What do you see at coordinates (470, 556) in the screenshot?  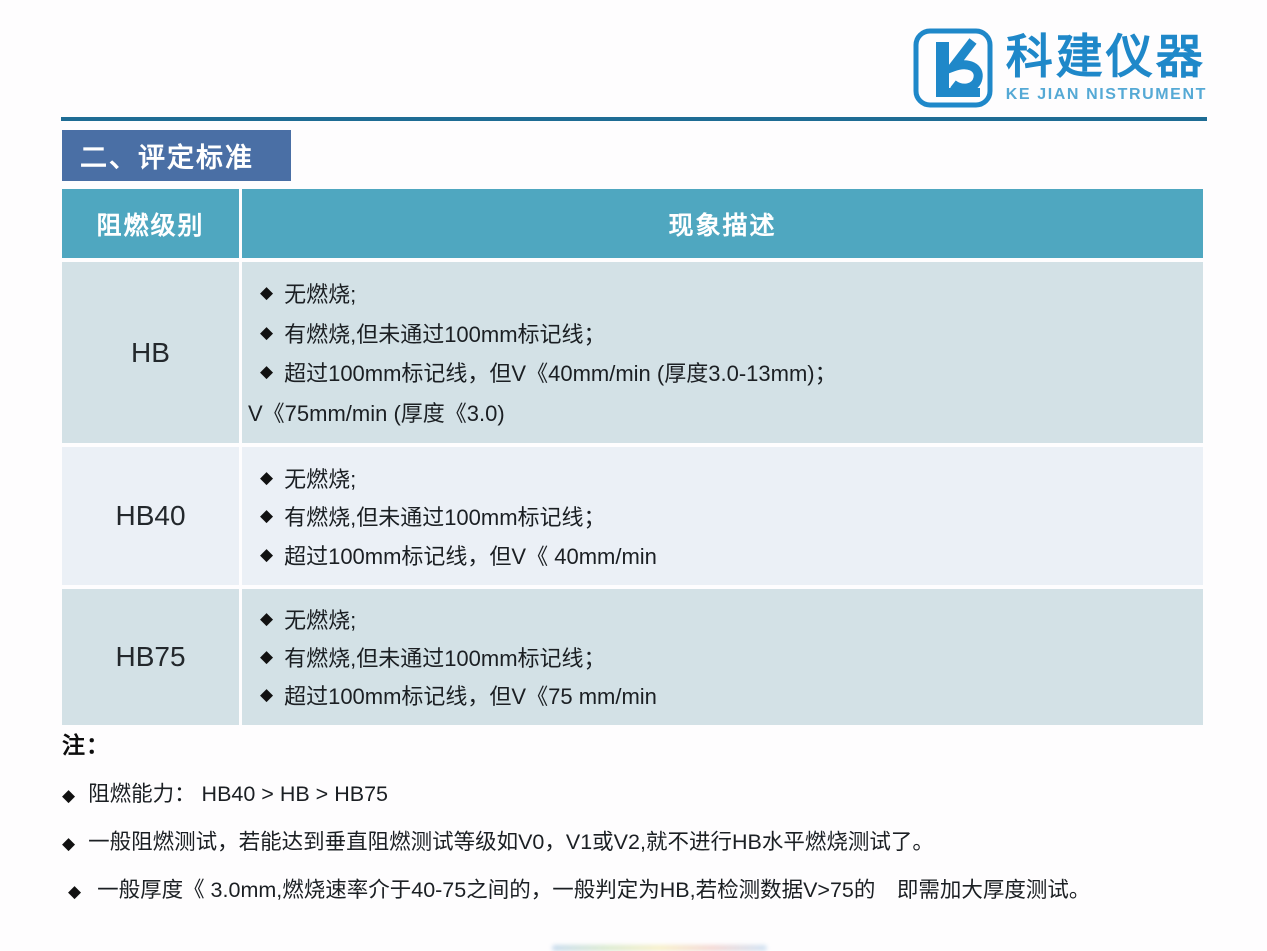 I see `criterion-text: 超过100mm标记线，但V《 40mm/min` at bounding box center [470, 556].